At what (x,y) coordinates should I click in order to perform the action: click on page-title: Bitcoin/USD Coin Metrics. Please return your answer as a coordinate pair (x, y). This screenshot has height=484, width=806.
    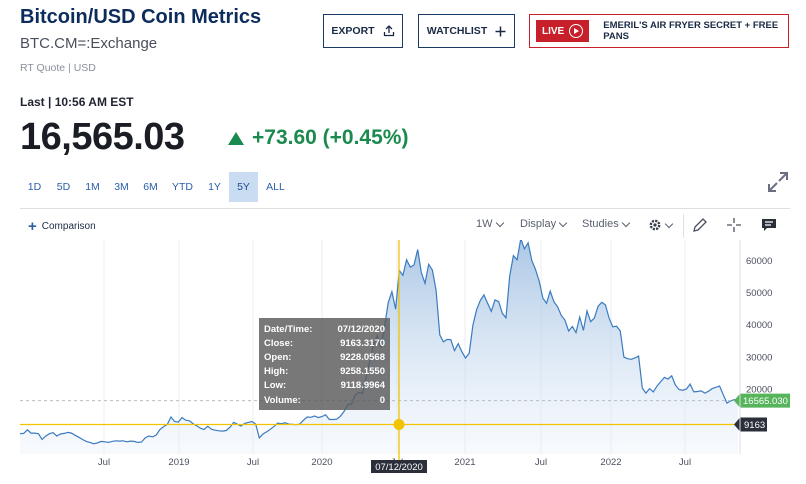
    Looking at the image, I should click on (141, 17).